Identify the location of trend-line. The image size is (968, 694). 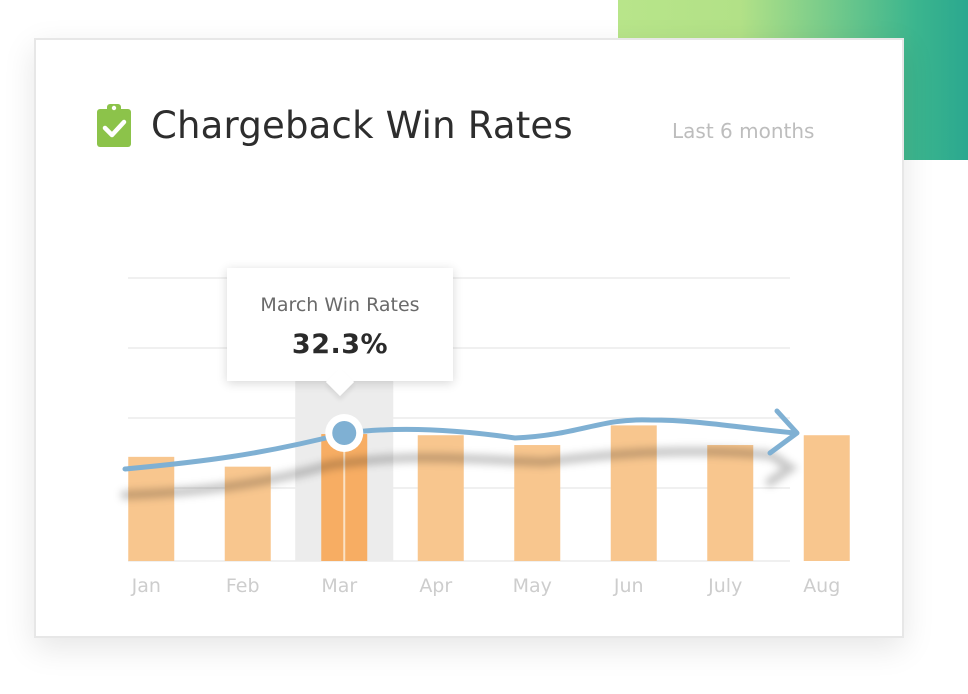
(460, 444).